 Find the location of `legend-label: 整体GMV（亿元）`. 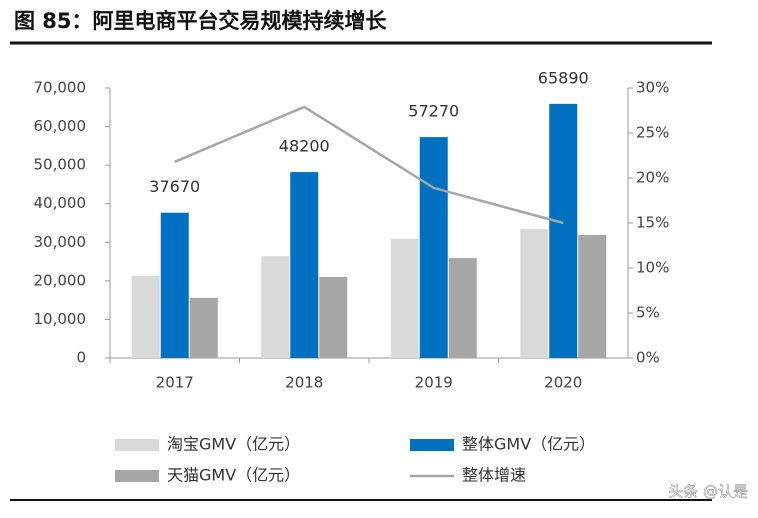

legend-label: 整体GMV（亿元） is located at coordinates (528, 444).